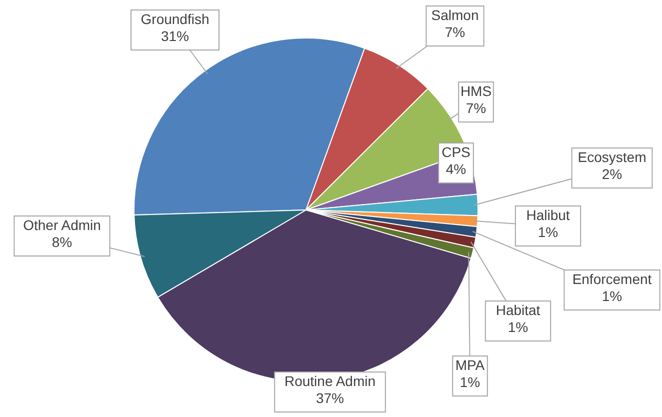 Image resolution: width=662 pixels, height=417 pixels. What do you see at coordinates (455, 15) in the screenshot?
I see `slice-label: Salmon` at bounding box center [455, 15].